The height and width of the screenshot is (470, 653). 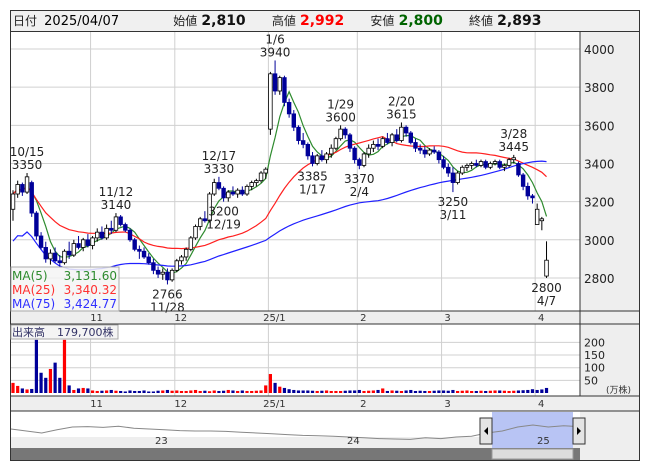 I want to click on annotation-date: 2/20, so click(x=401, y=101).